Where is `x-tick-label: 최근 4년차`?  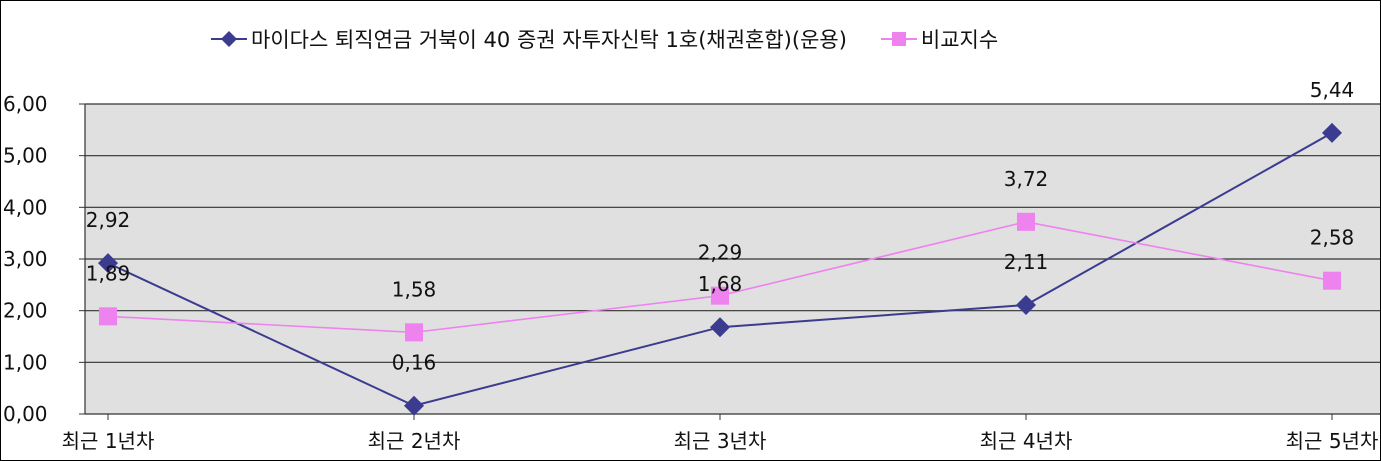
x-tick-label: 최근 4년차 is located at coordinates (1026, 441).